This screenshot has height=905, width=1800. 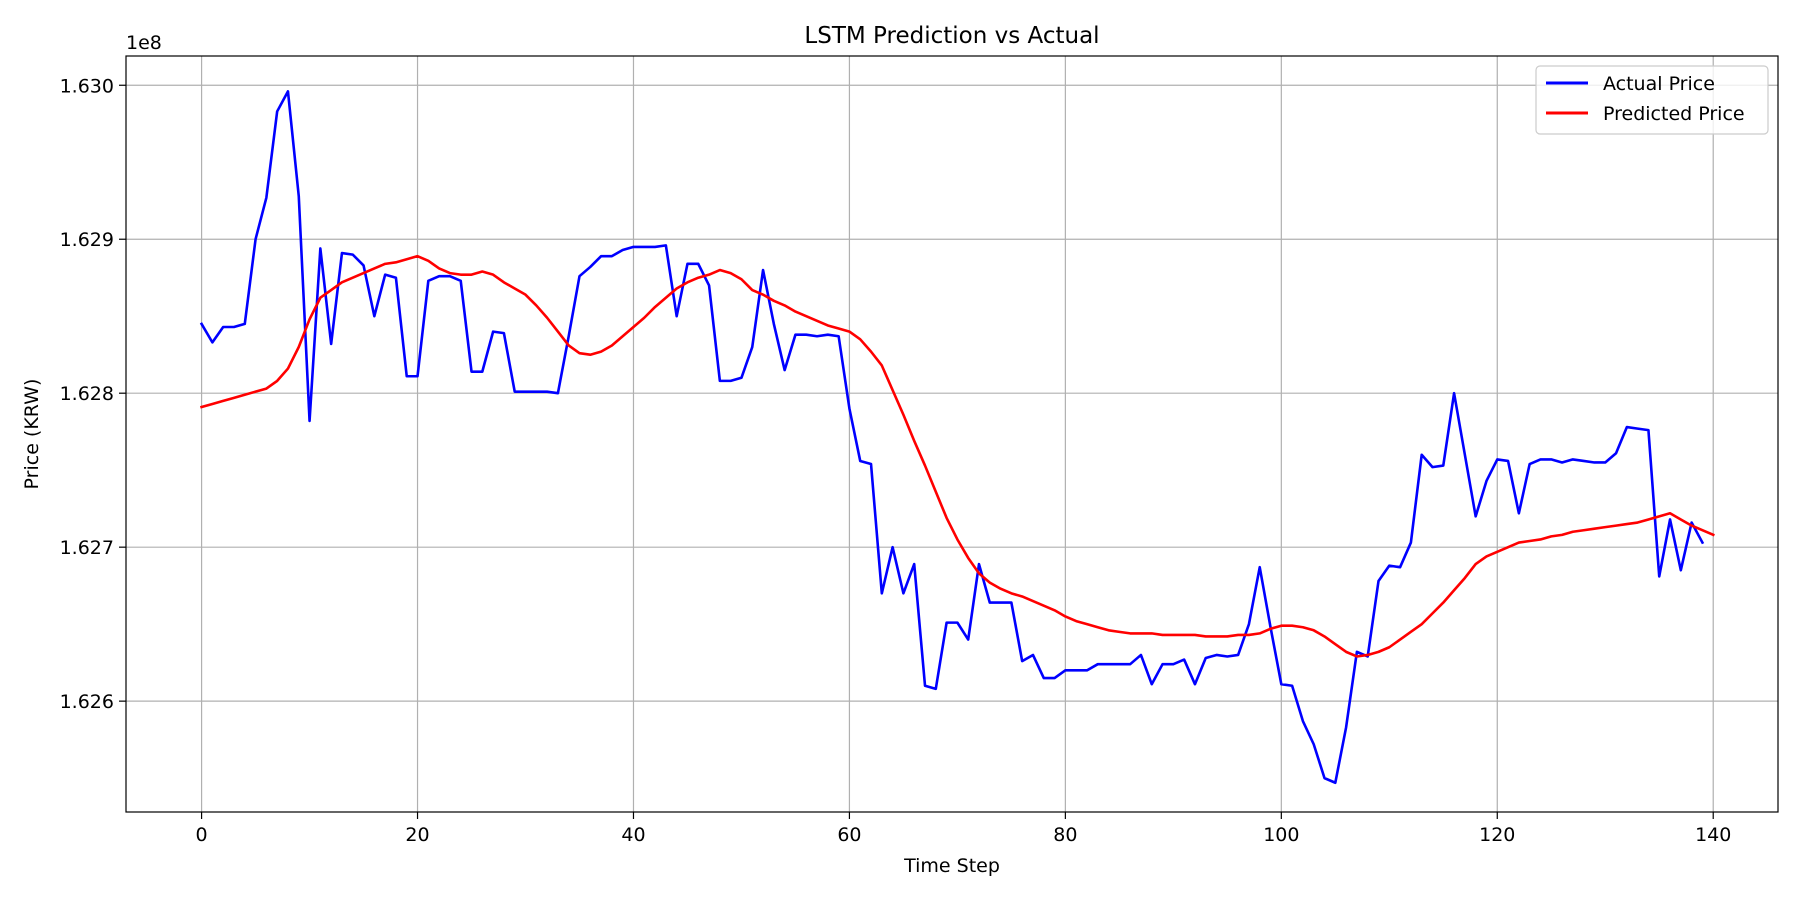 What do you see at coordinates (633, 835) in the screenshot?
I see `x-tick-label: 40` at bounding box center [633, 835].